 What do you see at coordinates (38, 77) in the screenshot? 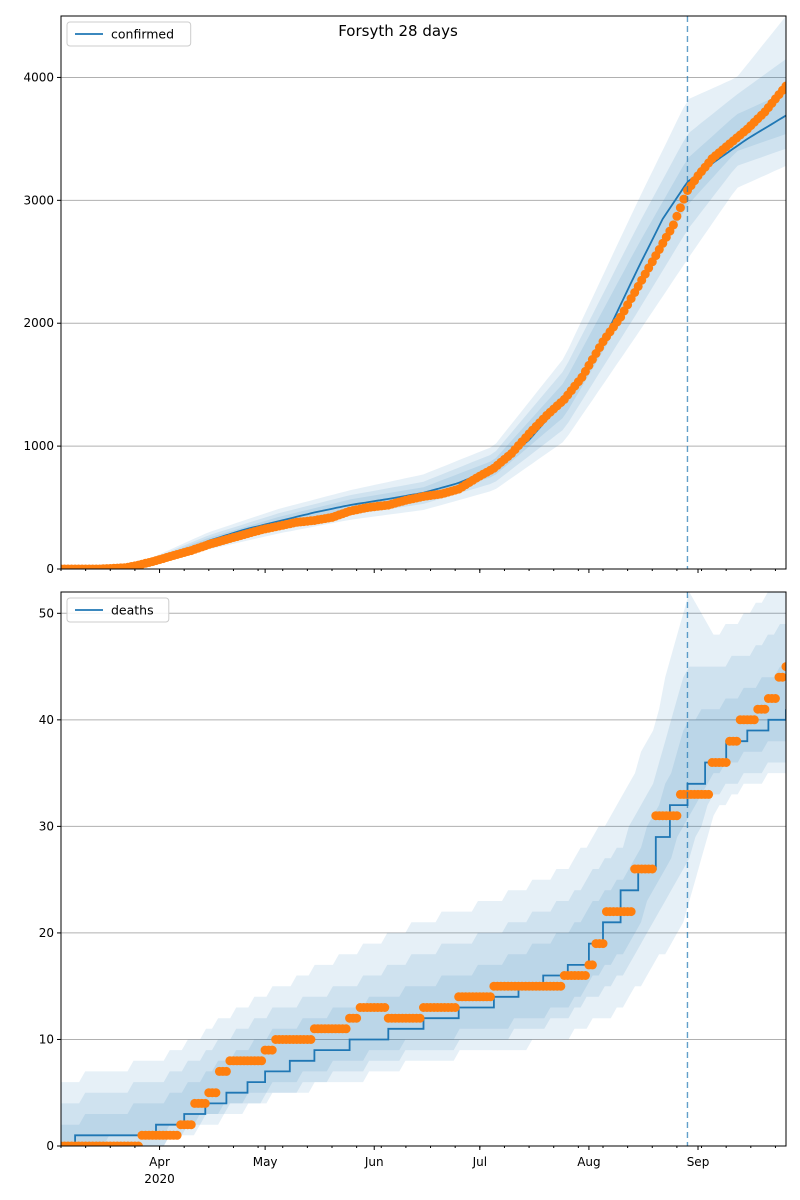
I see `y-tick-label: 4000` at bounding box center [38, 77].